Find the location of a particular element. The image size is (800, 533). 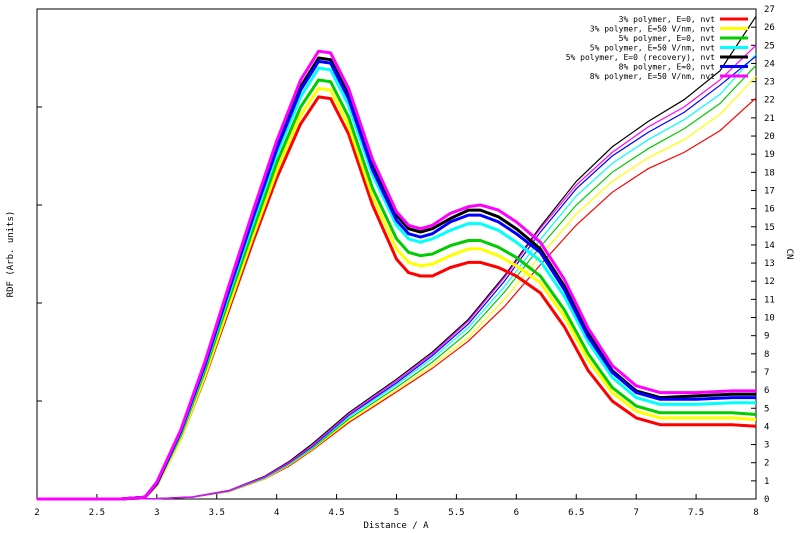

right-y-tick-label: 12 is located at coordinates (769, 282).